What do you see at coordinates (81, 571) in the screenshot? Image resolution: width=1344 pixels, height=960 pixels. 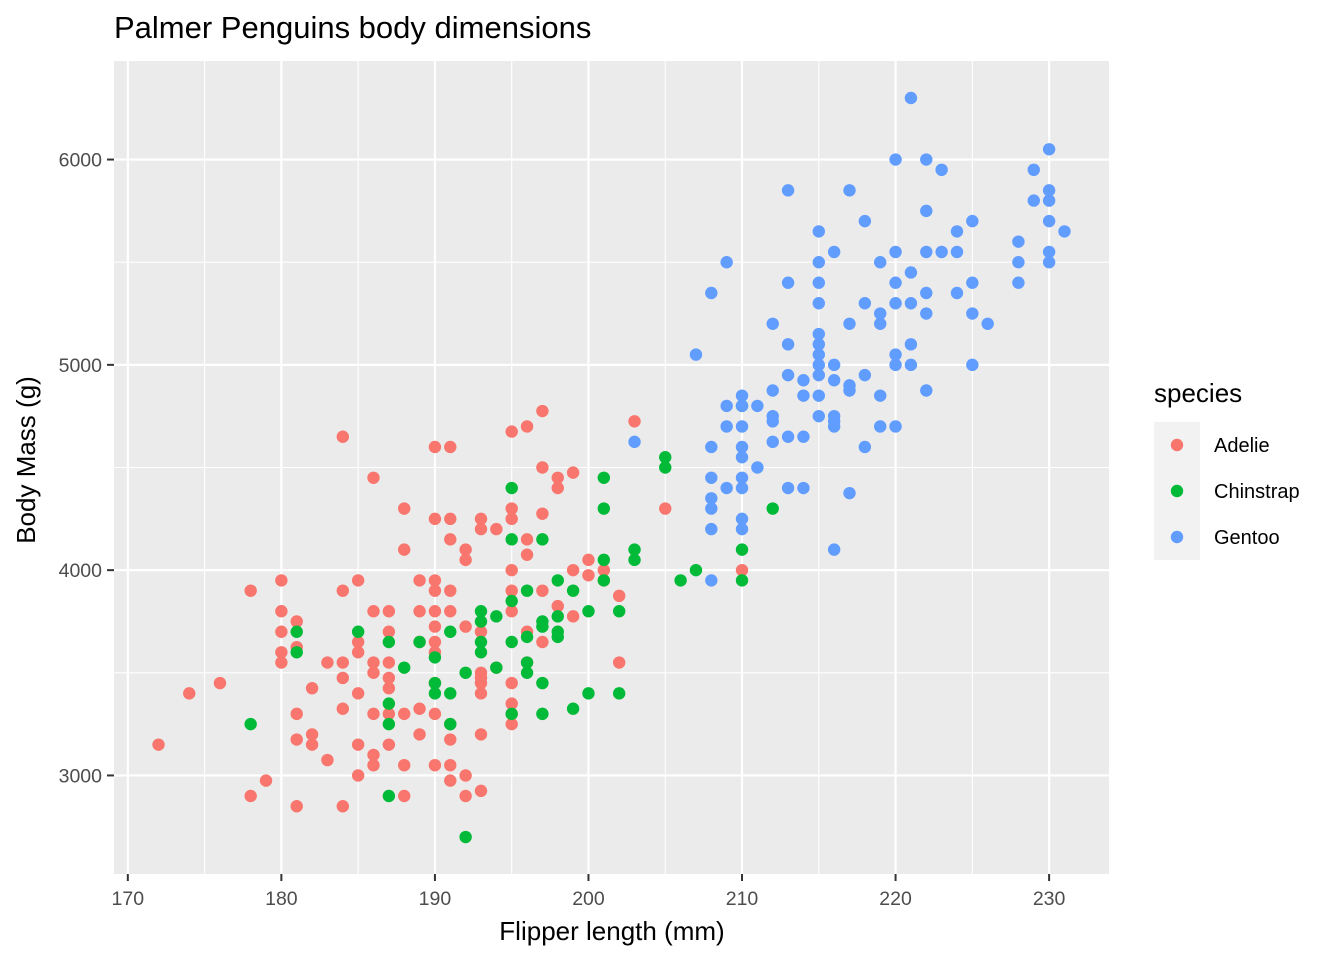 I see `y-tick-label: 4000` at bounding box center [81, 571].